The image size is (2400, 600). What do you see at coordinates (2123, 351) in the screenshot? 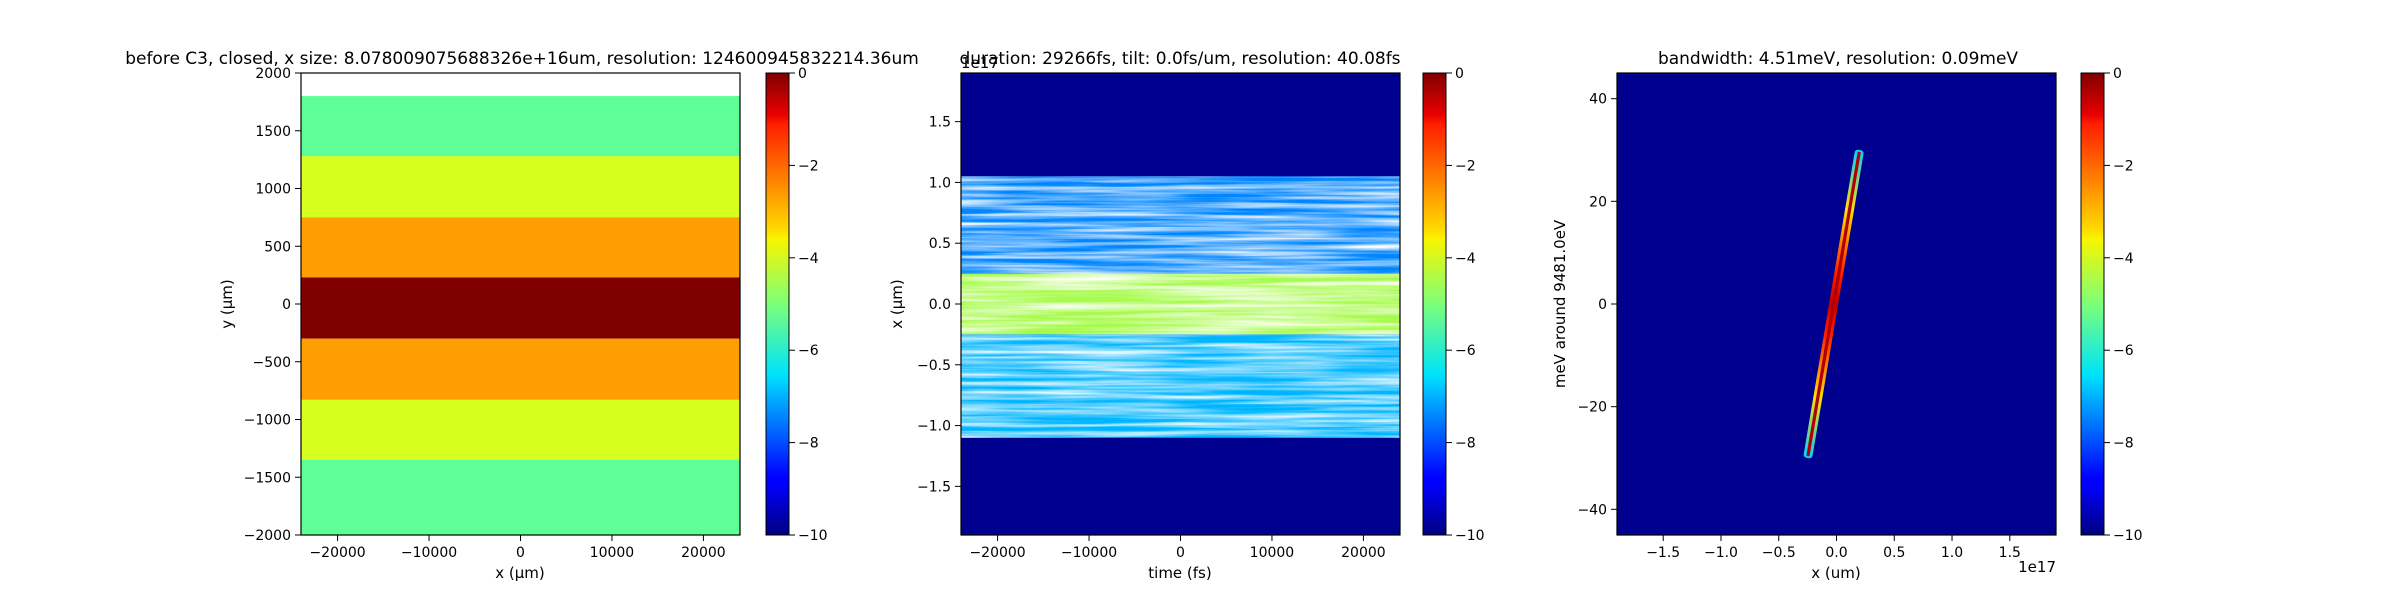
I see `panel3-colorbar-tick-label: −6` at bounding box center [2123, 351].